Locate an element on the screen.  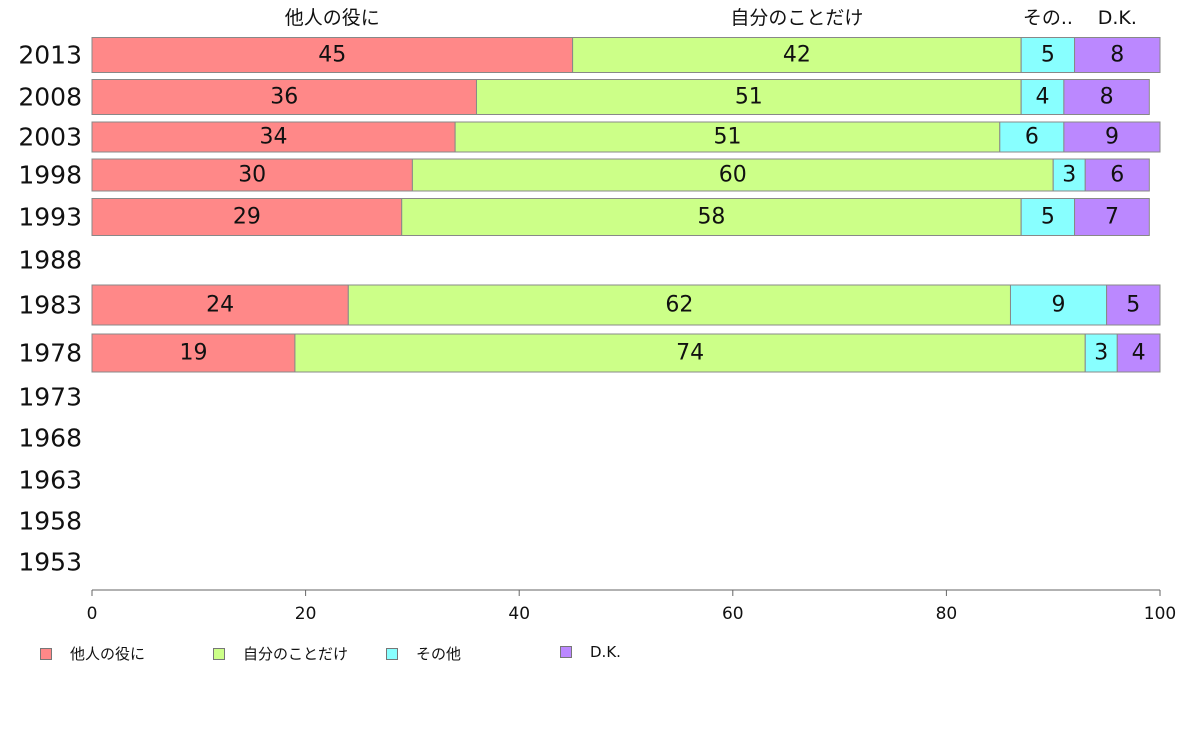
value-label: 42 is located at coordinates (797, 55).